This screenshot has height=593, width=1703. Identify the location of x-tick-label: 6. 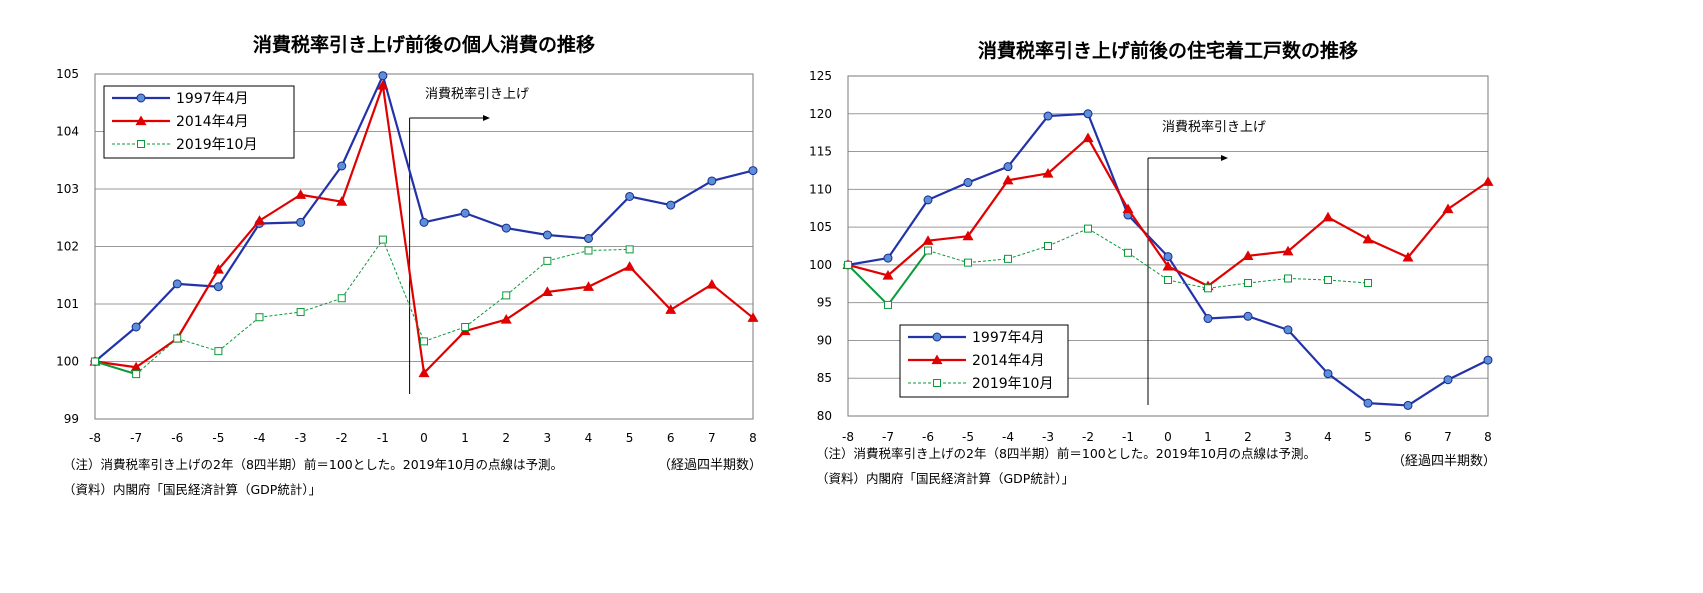
(671, 438).